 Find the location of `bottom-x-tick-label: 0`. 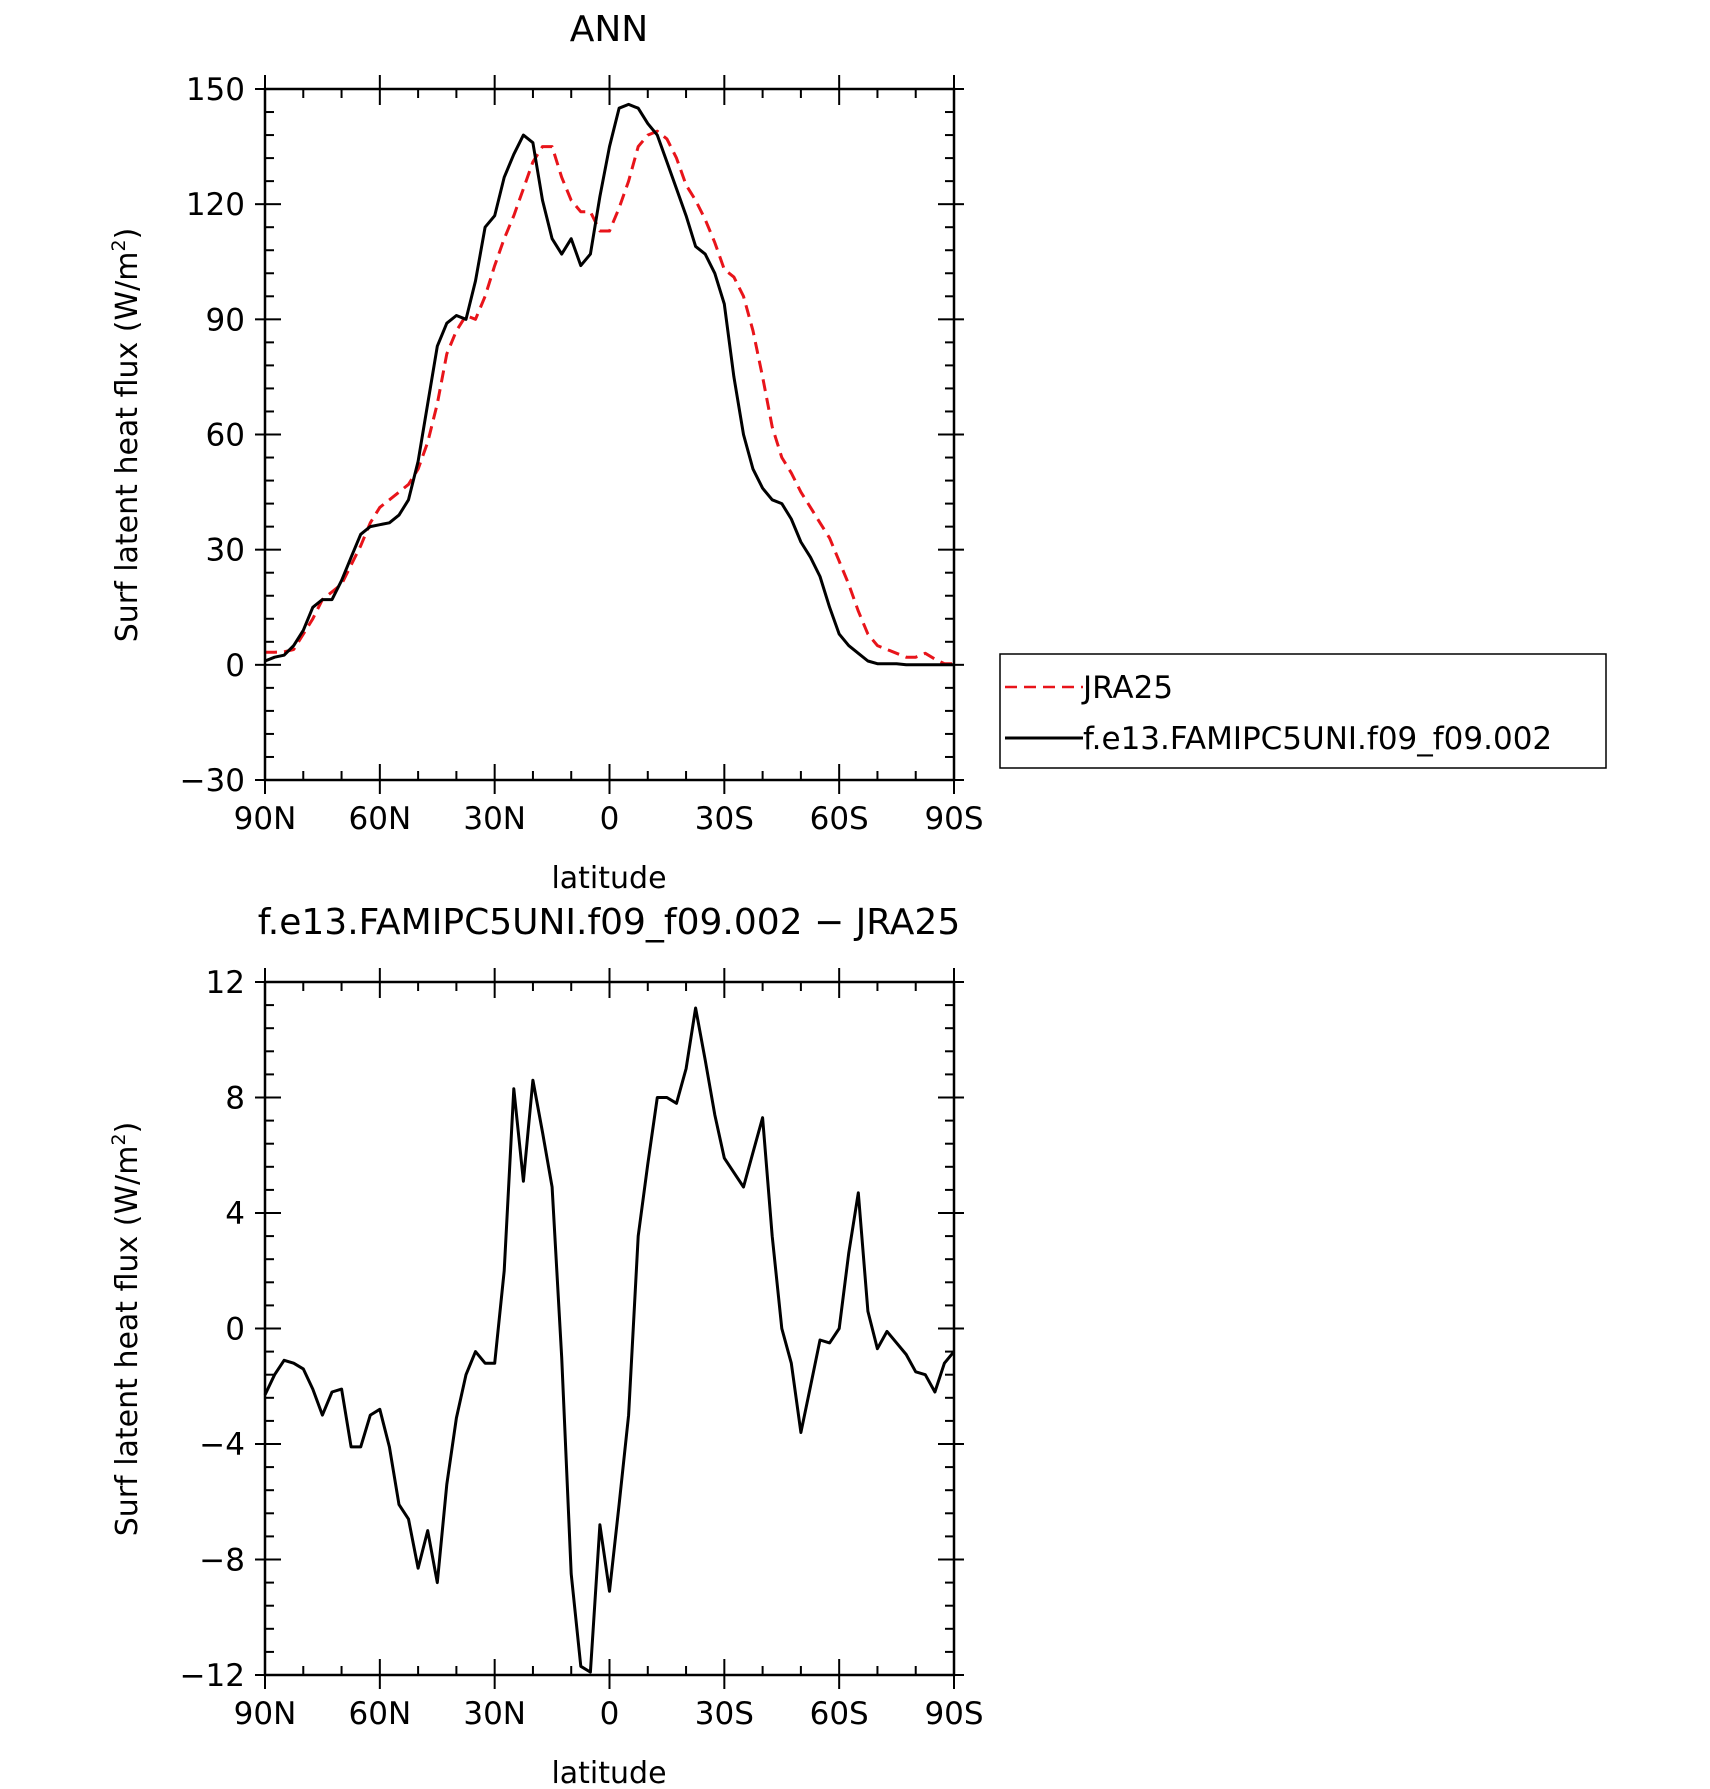

bottom-x-tick-label: 0 is located at coordinates (610, 1714).